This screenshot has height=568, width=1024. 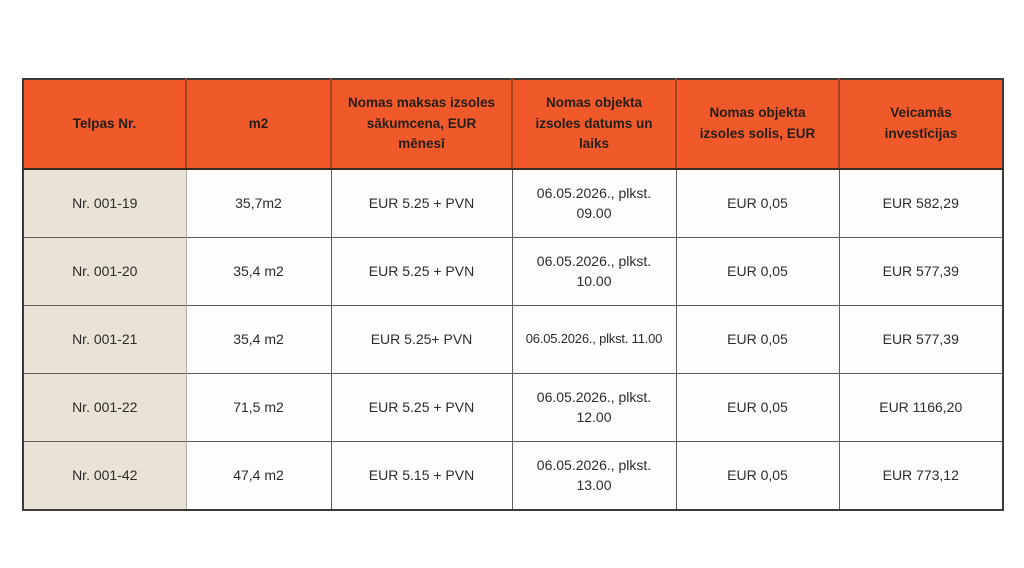 What do you see at coordinates (421, 475) in the screenshot?
I see `cell-sakumcena: EUR 5.15 + PVN` at bounding box center [421, 475].